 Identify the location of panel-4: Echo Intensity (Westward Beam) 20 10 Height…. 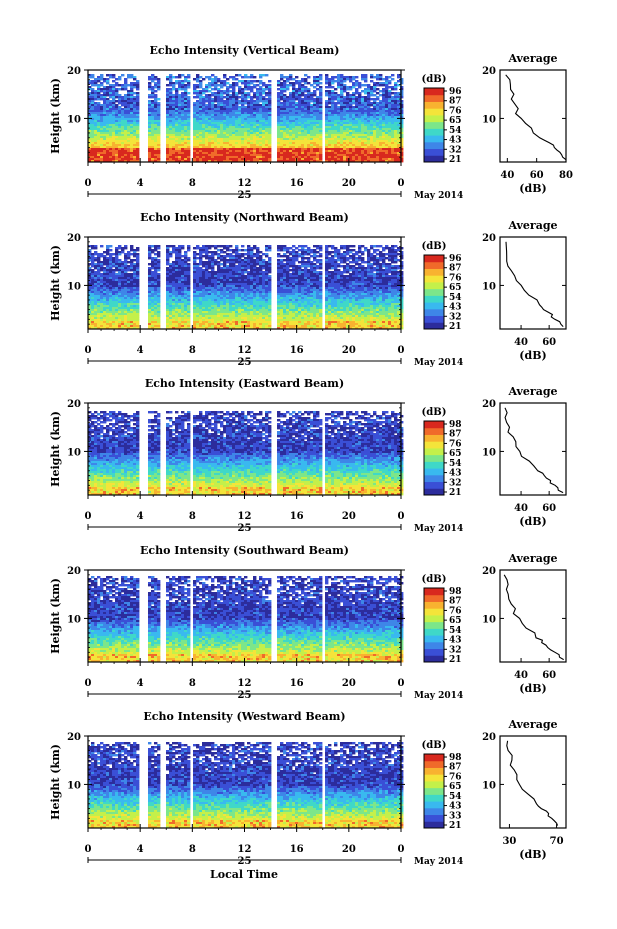
(308, 788).